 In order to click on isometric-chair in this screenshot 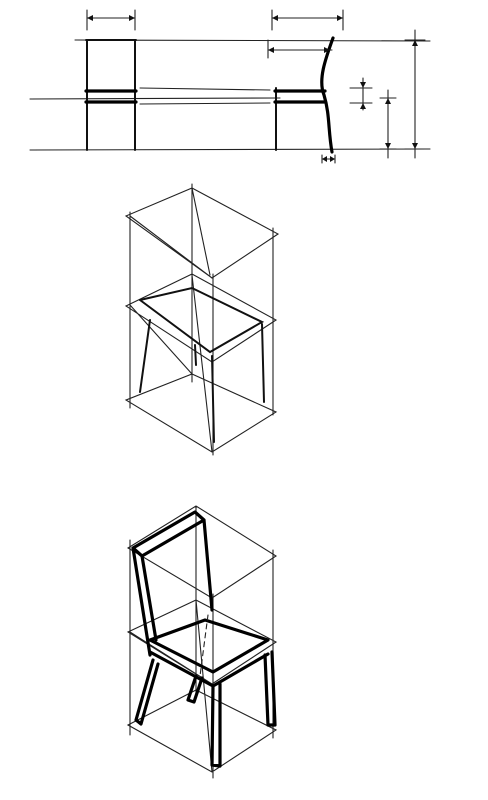, I will do `click(202, 642)`.